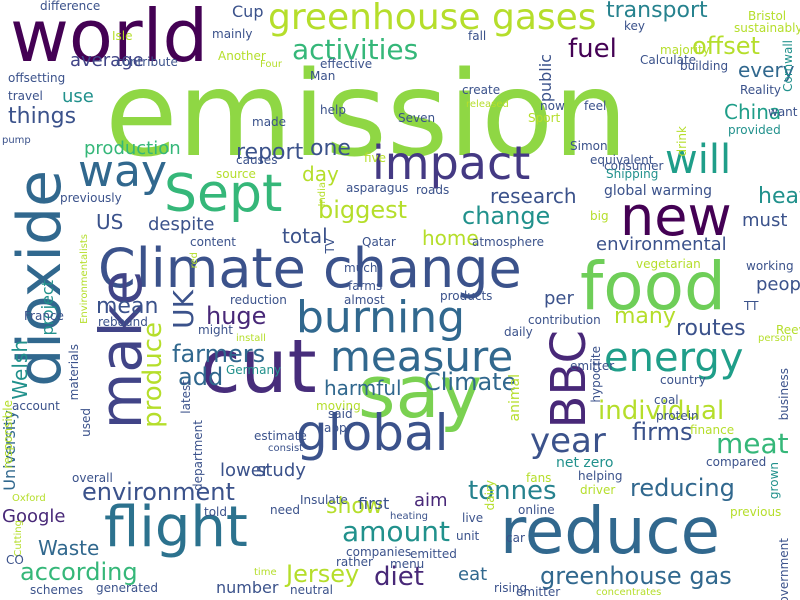  Describe the element at coordinates (726, 46) in the screenshot. I see `word-offset: offset` at that location.